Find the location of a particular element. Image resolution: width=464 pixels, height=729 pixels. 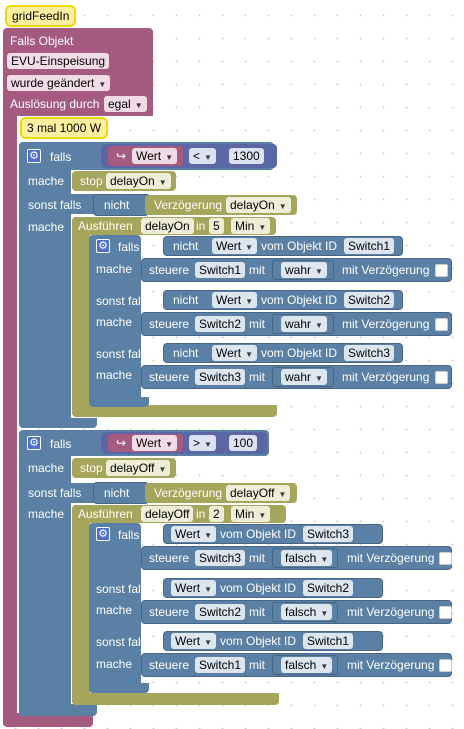

nested-if-1-falls: falls is located at coordinates (129, 247).